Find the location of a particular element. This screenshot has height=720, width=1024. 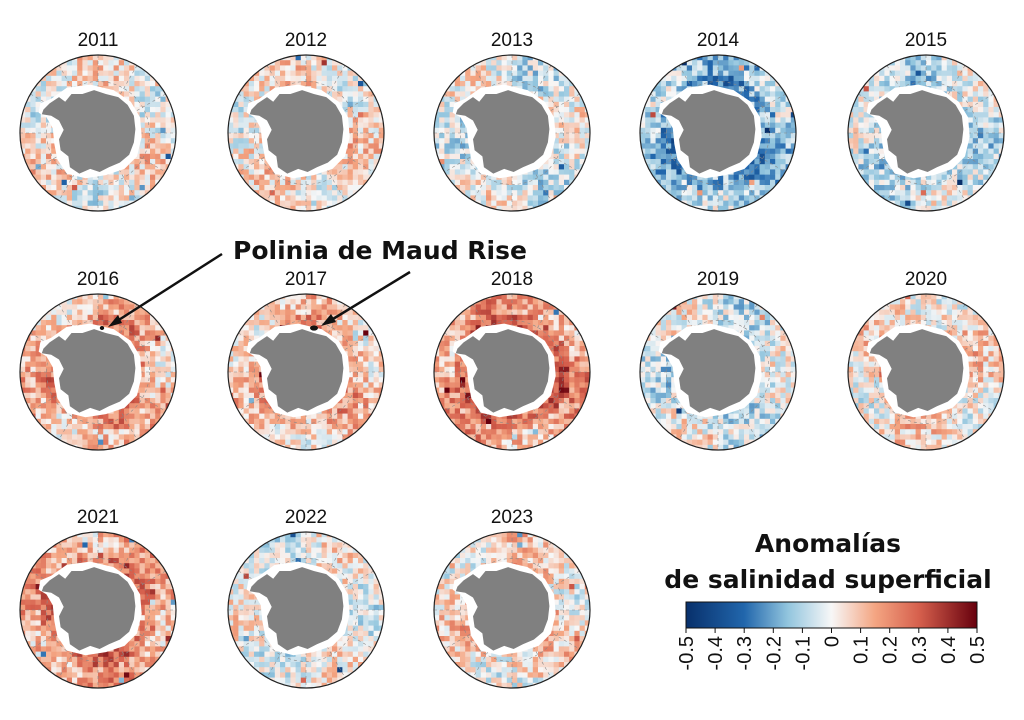

map-panel-2016: 2016 is located at coordinates (98, 360).